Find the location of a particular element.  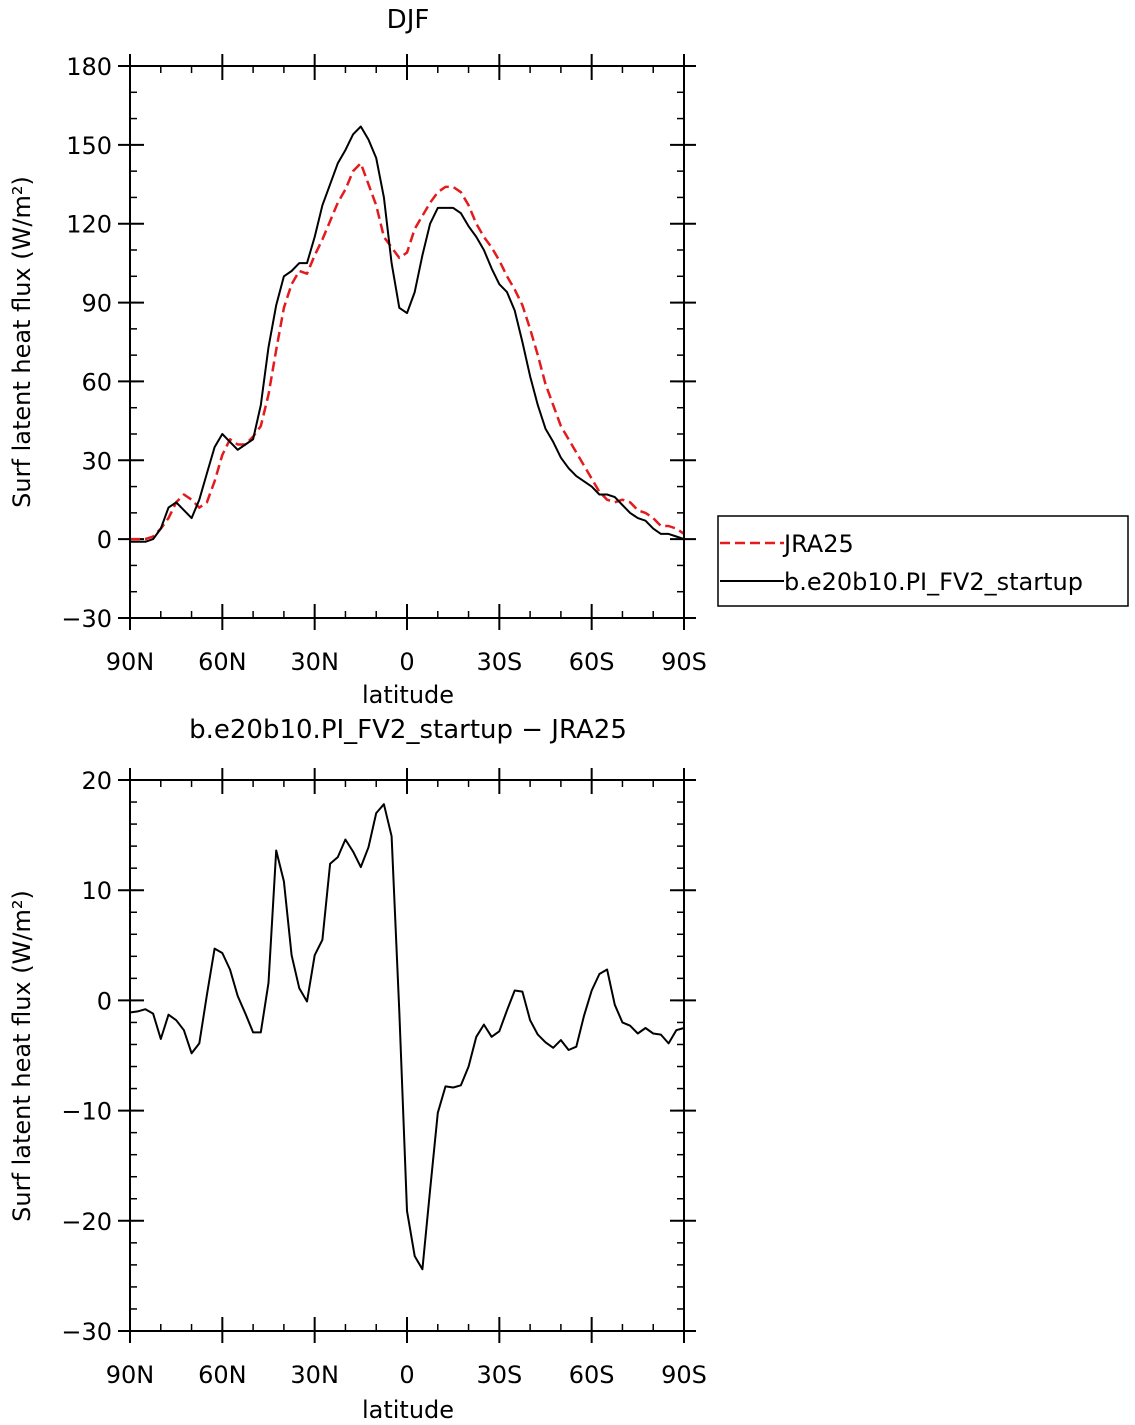

legend-label-model: b.e20b10.PI_FV2_startup is located at coordinates (933, 582).